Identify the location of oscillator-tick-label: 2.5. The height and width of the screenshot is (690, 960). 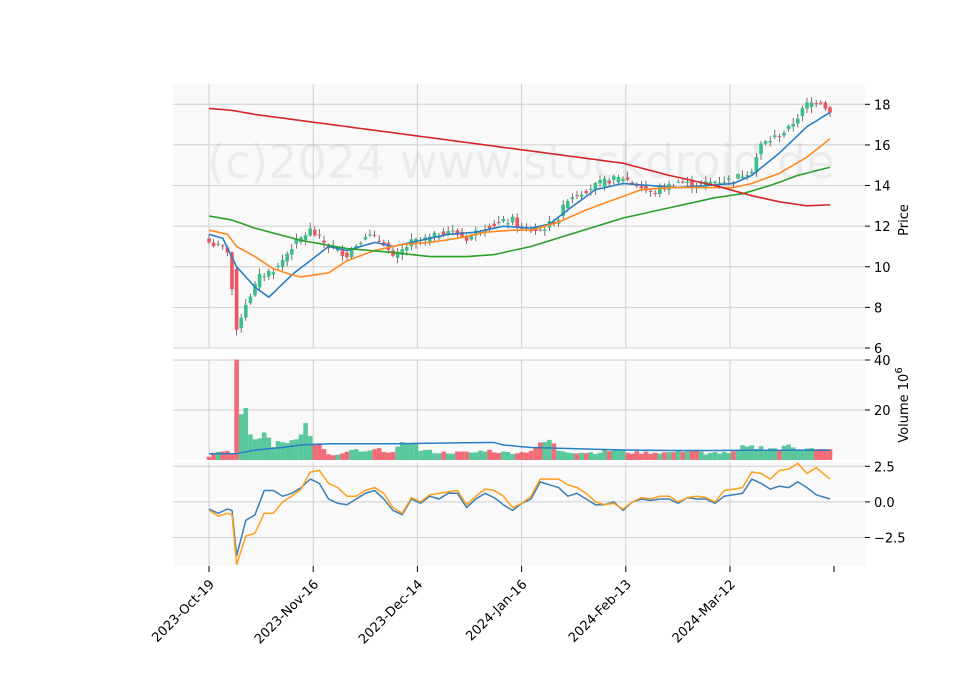
(884, 467).